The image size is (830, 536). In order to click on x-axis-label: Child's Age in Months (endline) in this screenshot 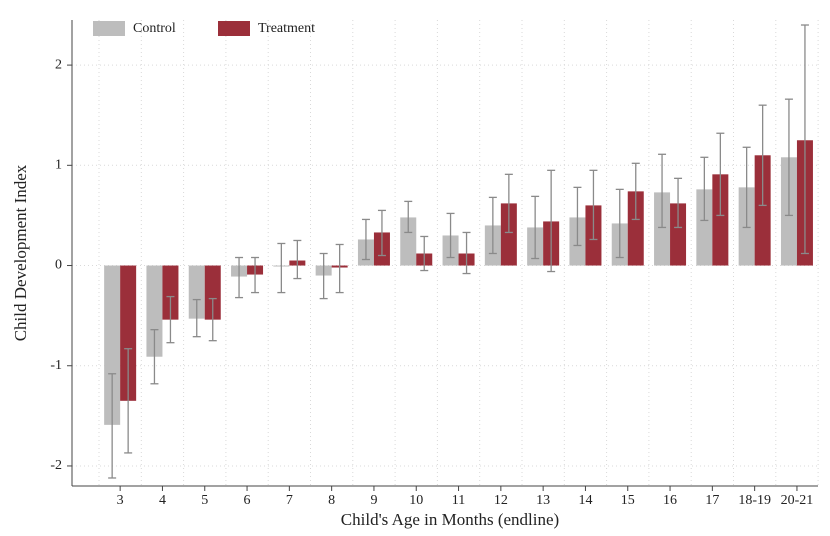, I will do `click(450, 519)`.